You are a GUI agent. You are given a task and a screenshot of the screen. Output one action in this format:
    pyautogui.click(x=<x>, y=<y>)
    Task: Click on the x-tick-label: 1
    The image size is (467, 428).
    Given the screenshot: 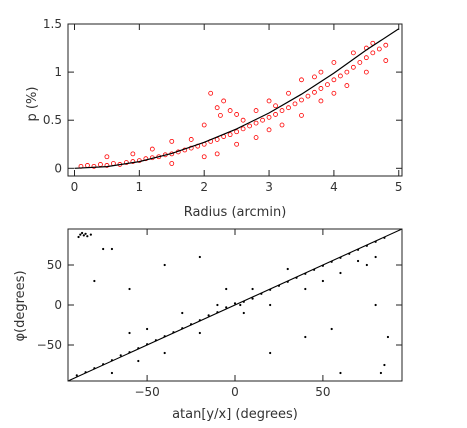 What is the action you would take?
    pyautogui.click(x=140, y=187)
    